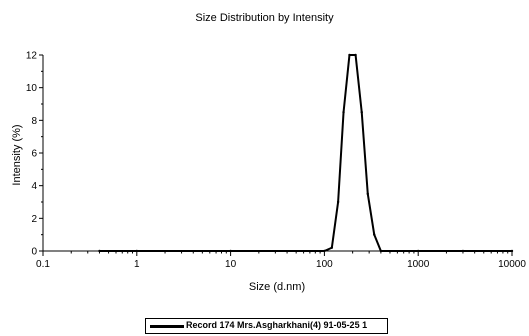 Image resolution: width=529 pixels, height=336 pixels. What do you see at coordinates (418, 264) in the screenshot?
I see `x-tick-label: 1000` at bounding box center [418, 264].